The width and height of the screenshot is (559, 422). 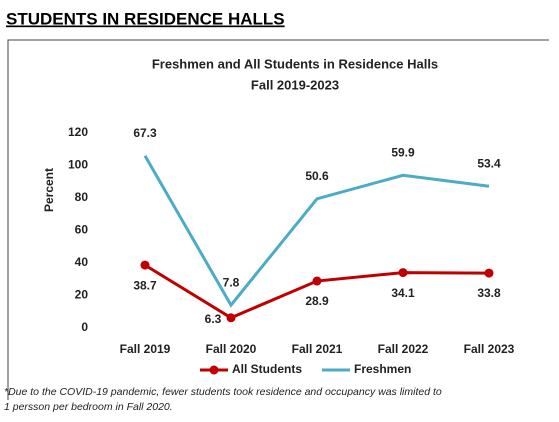 I want to click on y-tick-label: 120, so click(x=78, y=132).